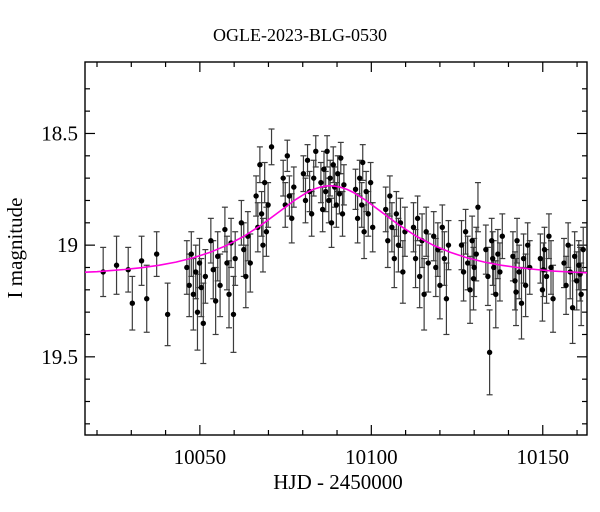 This screenshot has width=600, height=512. I want to click on model-curve, so click(336, 229).